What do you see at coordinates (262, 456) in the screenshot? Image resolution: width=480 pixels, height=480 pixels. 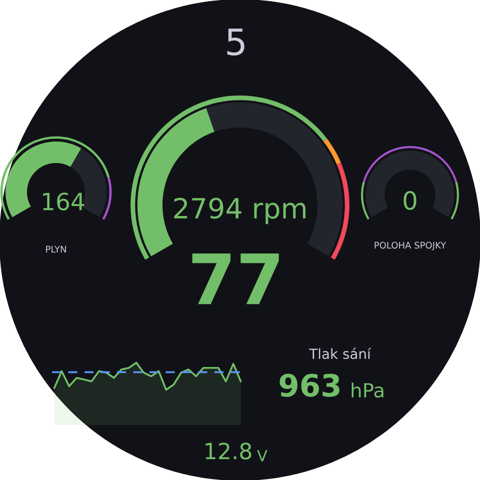 I see `text: V` at bounding box center [262, 456].